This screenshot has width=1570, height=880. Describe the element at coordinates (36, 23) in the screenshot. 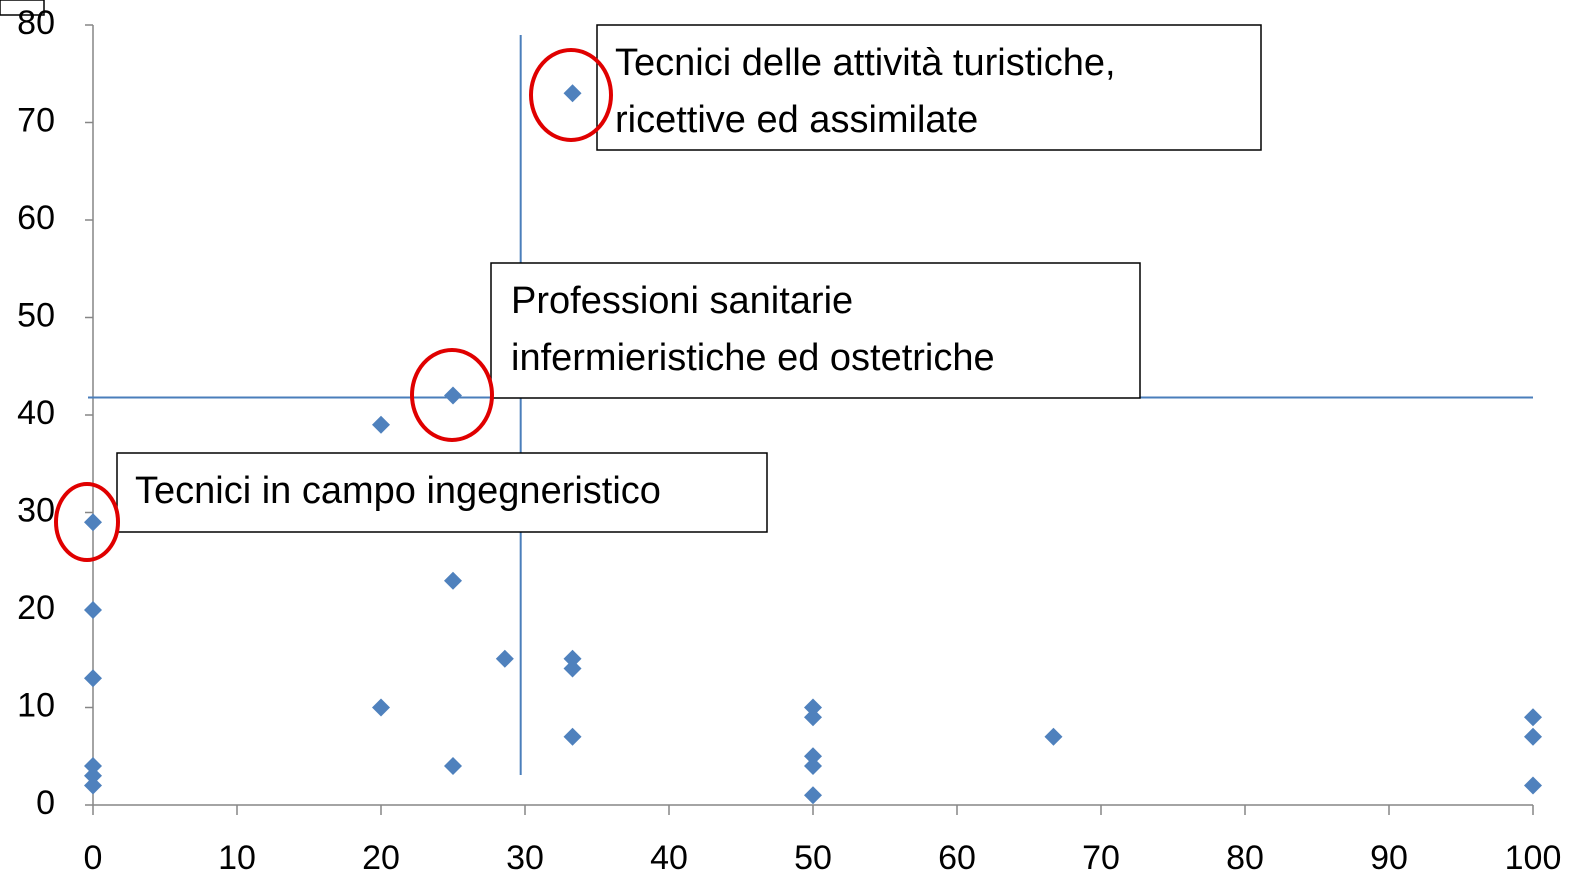

I see `y-tick-label: 80` at that location.